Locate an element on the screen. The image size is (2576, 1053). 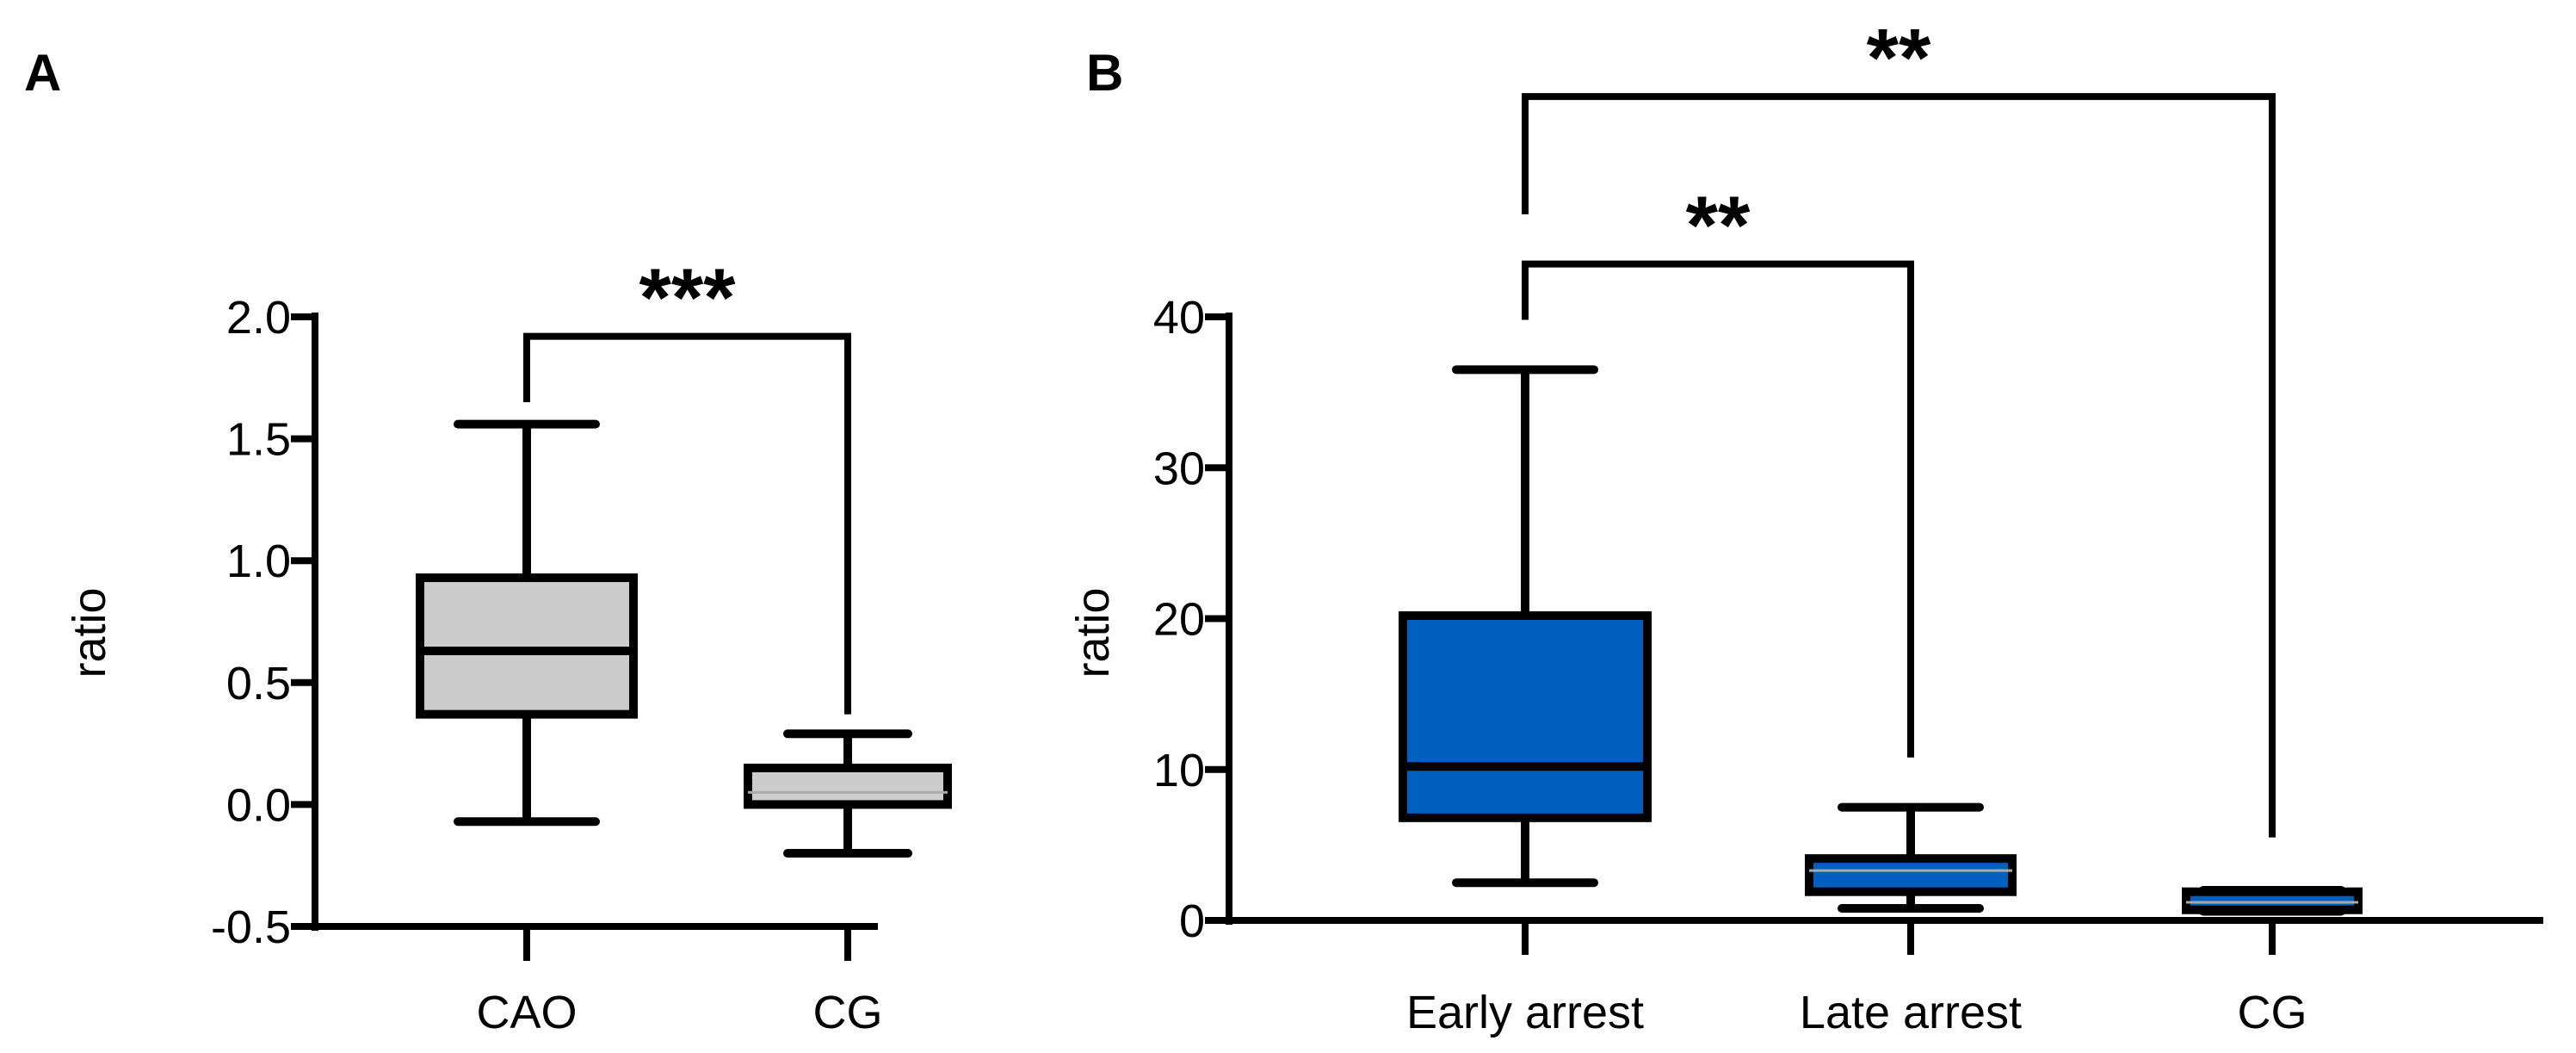
significance-bracket: ** is located at coordinates (1718, 469).